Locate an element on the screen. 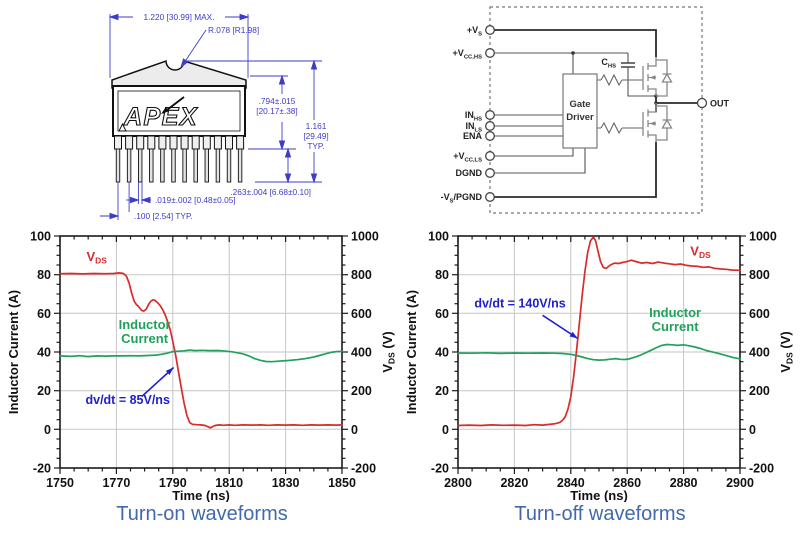 Image resolution: width=800 pixels, height=554 pixels. x-tick-label: 1770 is located at coordinates (116, 483).